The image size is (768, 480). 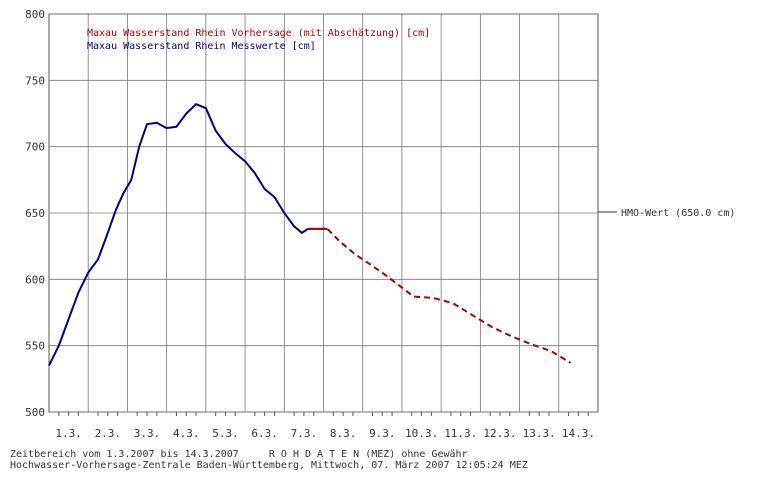 I want to click on y-tick-label: 600, so click(x=35, y=279).